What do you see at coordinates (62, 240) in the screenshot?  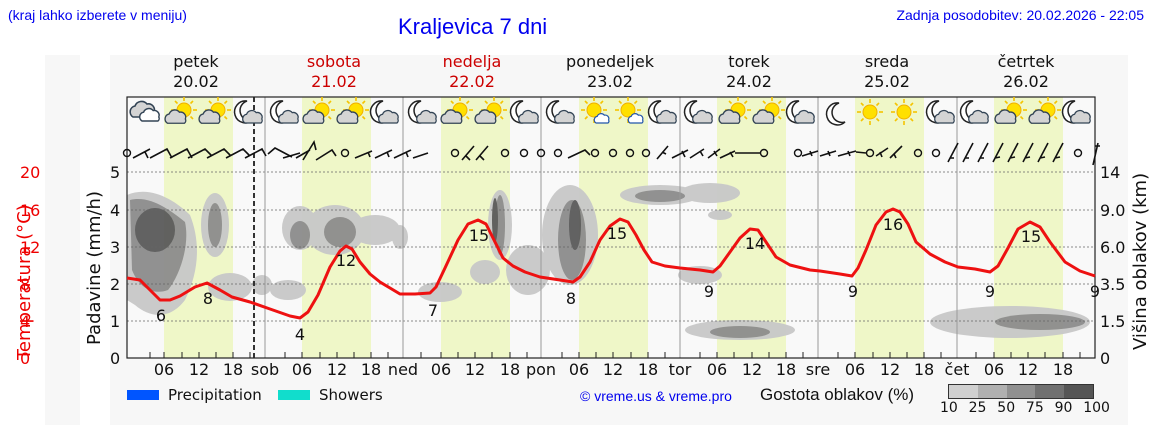 I see `temperature-axis-panel` at bounding box center [62, 240].